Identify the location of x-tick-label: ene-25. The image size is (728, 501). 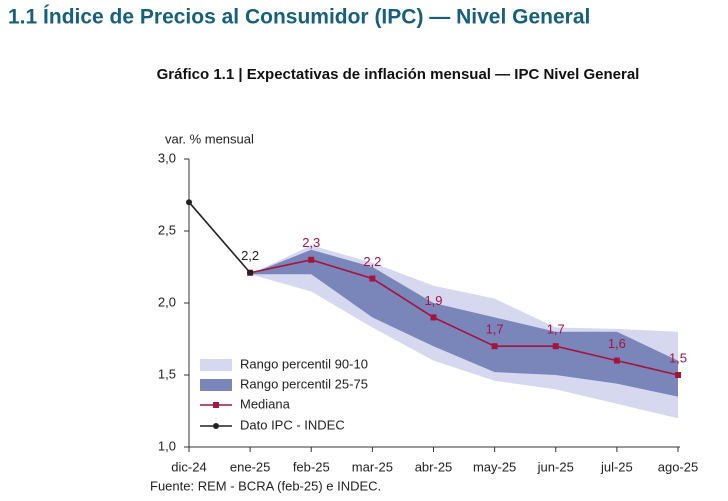
(250, 466).